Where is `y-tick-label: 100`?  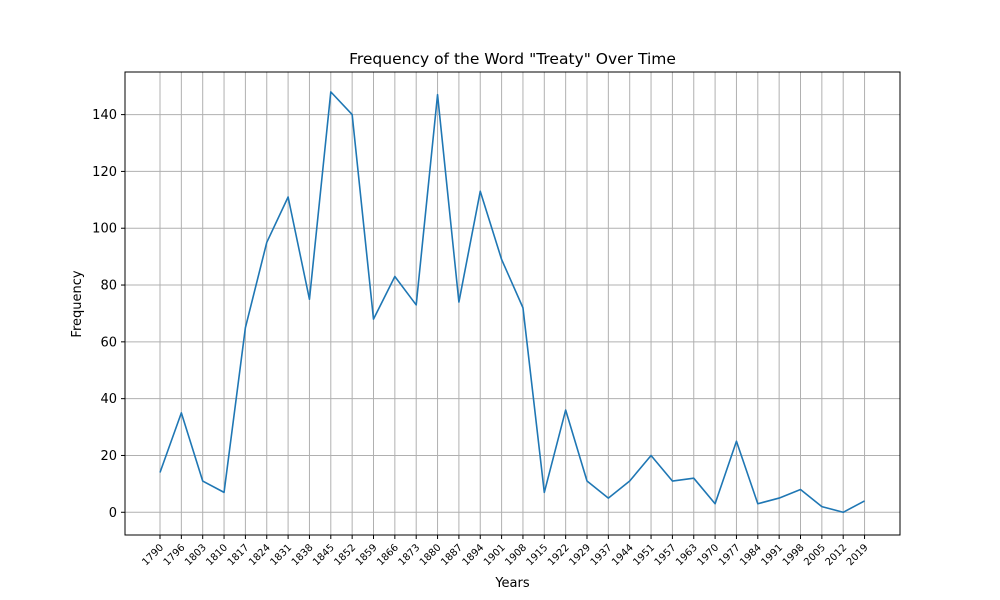 y-tick-label: 100 is located at coordinates (104, 229).